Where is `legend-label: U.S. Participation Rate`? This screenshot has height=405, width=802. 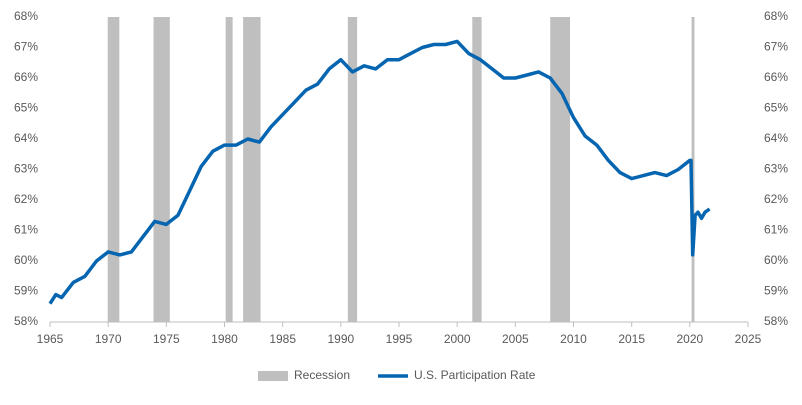
legend-label: U.S. Participation Rate is located at coordinates (475, 375).